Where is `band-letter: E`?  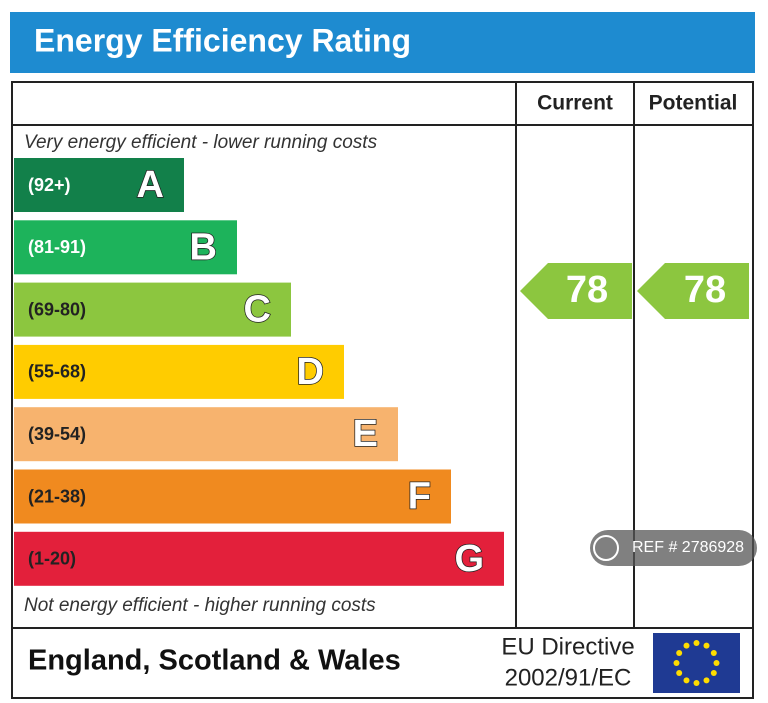
band-letter: E is located at coordinates (365, 434).